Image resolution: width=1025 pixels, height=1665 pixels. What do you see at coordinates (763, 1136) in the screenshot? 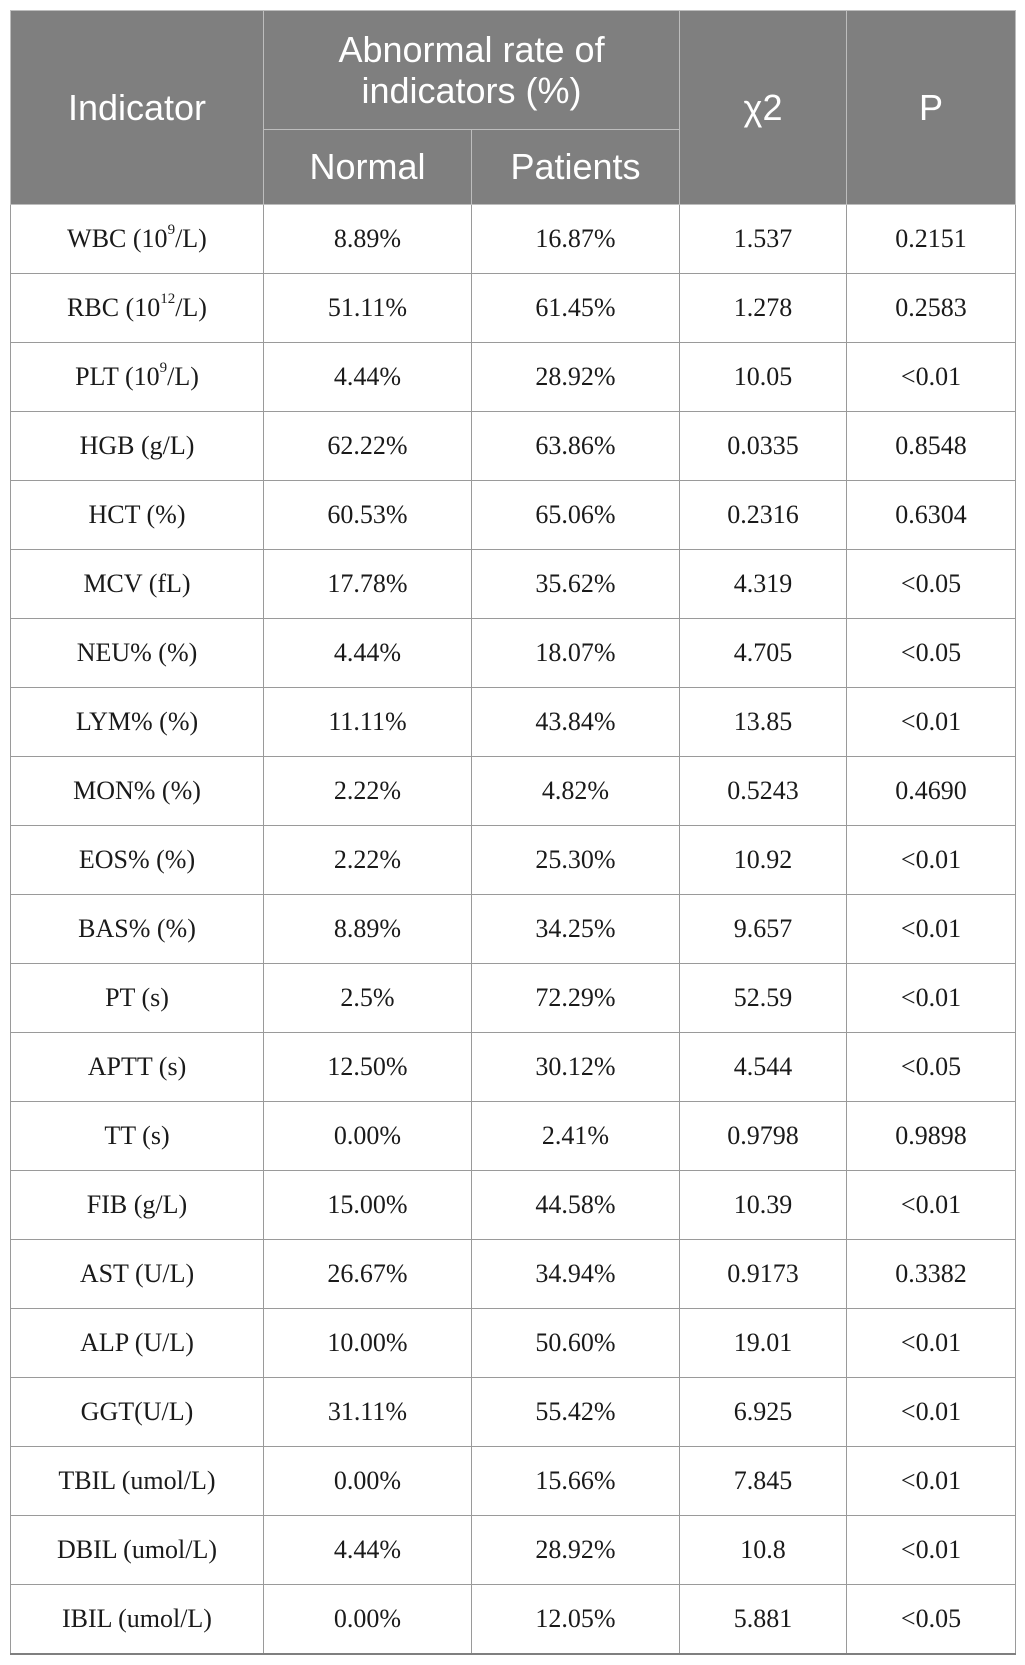
I see `chi2-cell: 0.9798` at bounding box center [763, 1136].